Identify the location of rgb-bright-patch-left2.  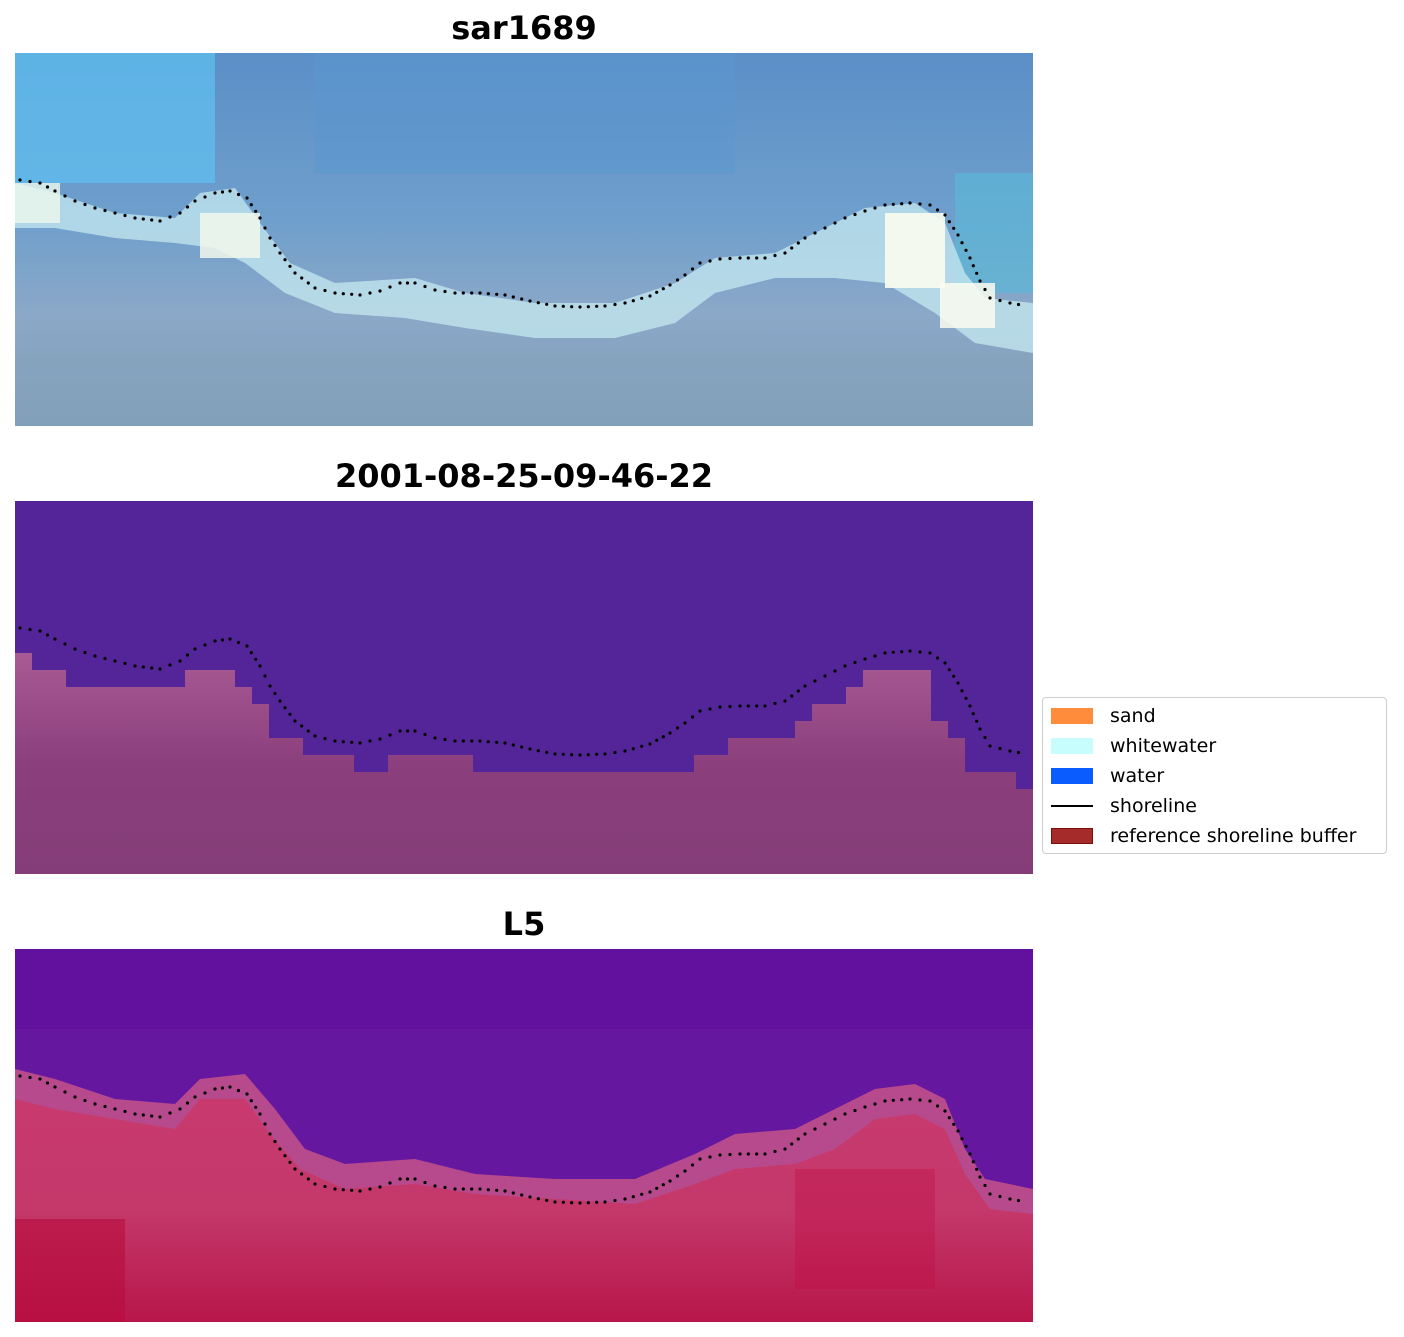
(37, 203).